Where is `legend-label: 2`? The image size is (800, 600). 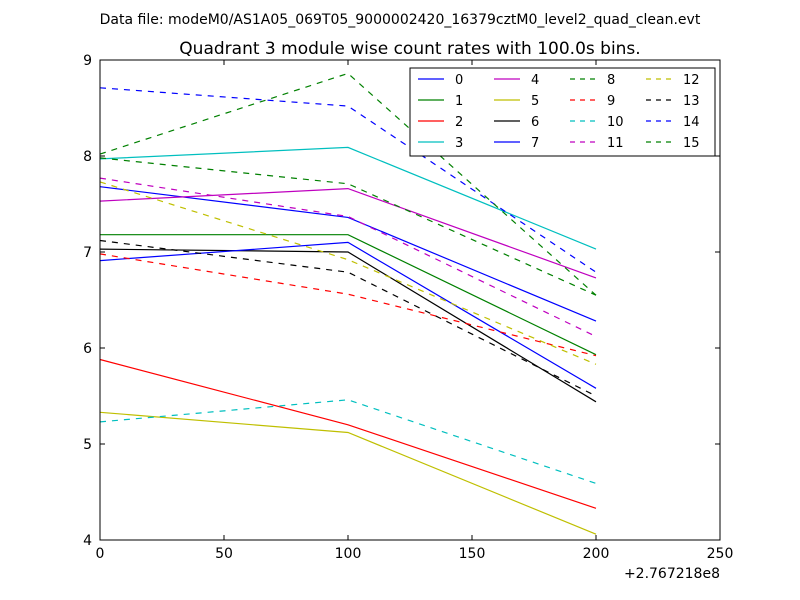 legend-label: 2 is located at coordinates (459, 122).